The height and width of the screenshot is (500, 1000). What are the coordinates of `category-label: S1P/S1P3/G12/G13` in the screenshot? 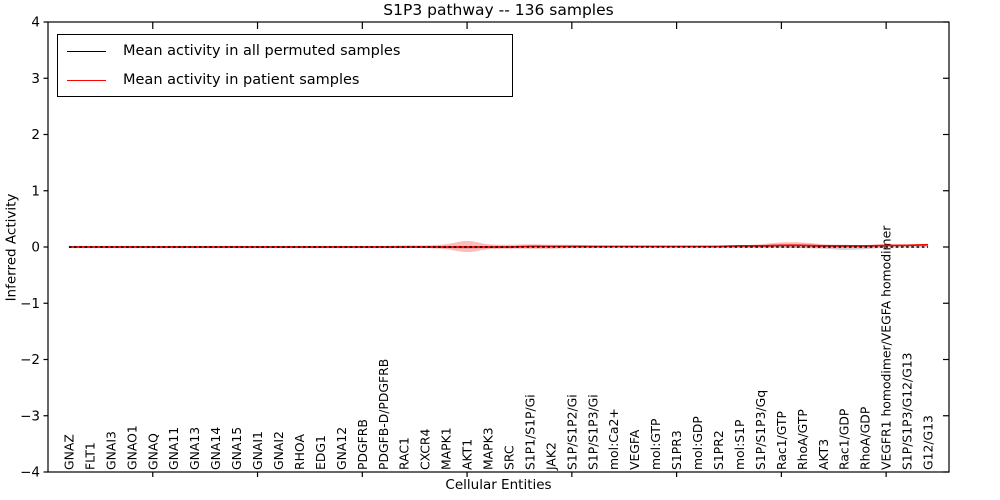 It's located at (907, 411).